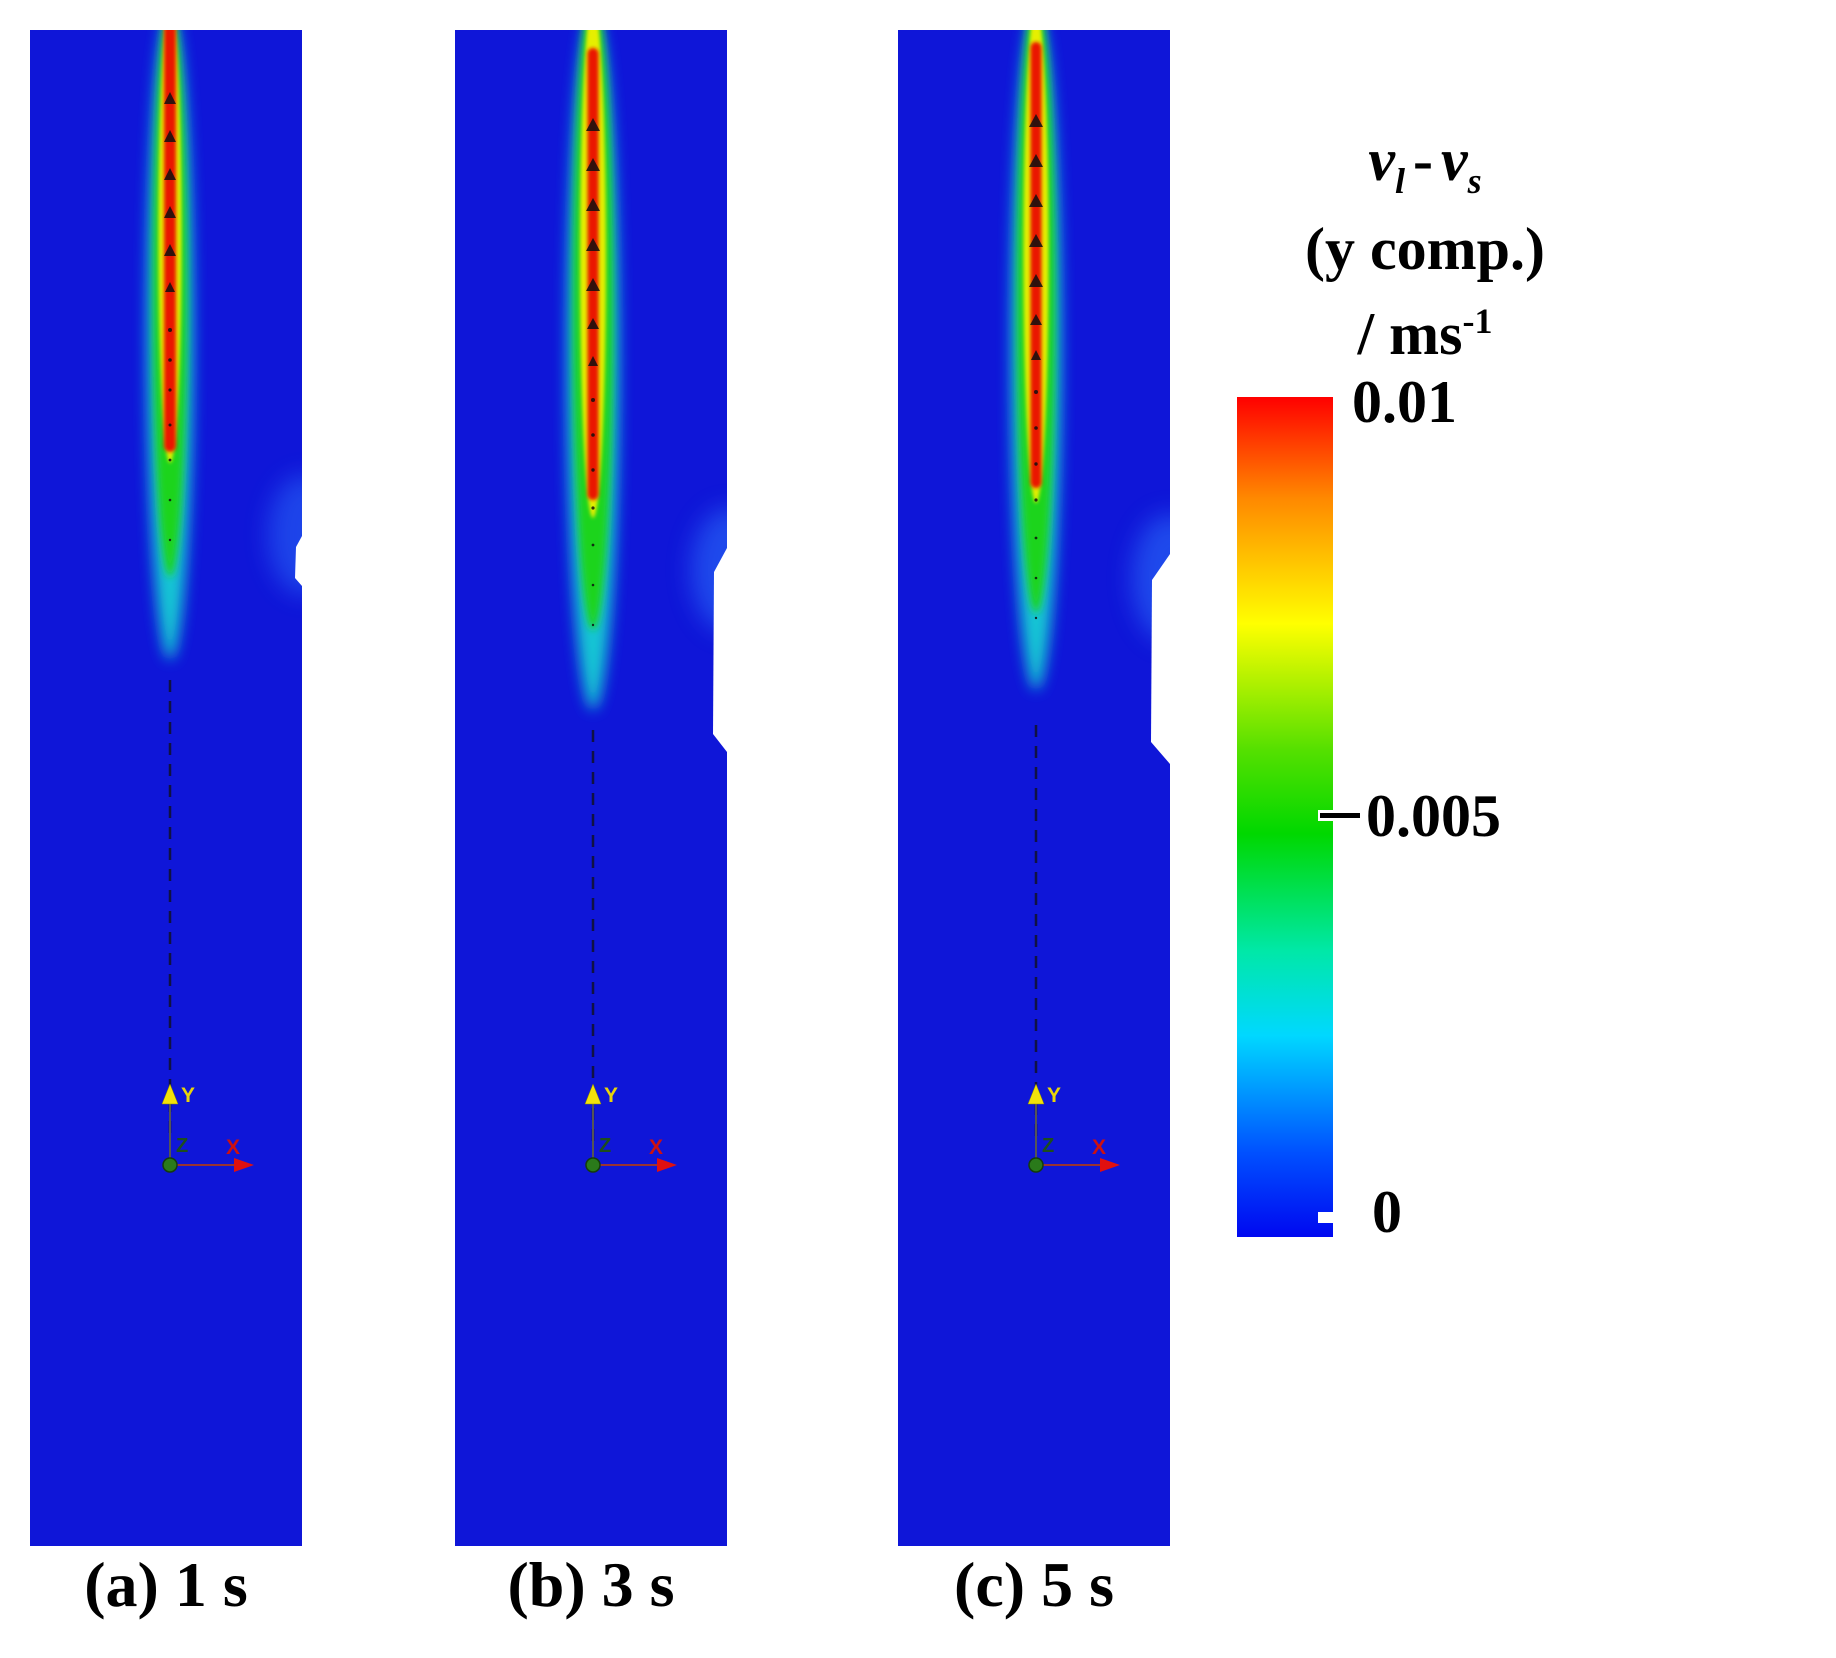  I want to click on panel-caption-a: (a) 1 s, so click(166, 1584).